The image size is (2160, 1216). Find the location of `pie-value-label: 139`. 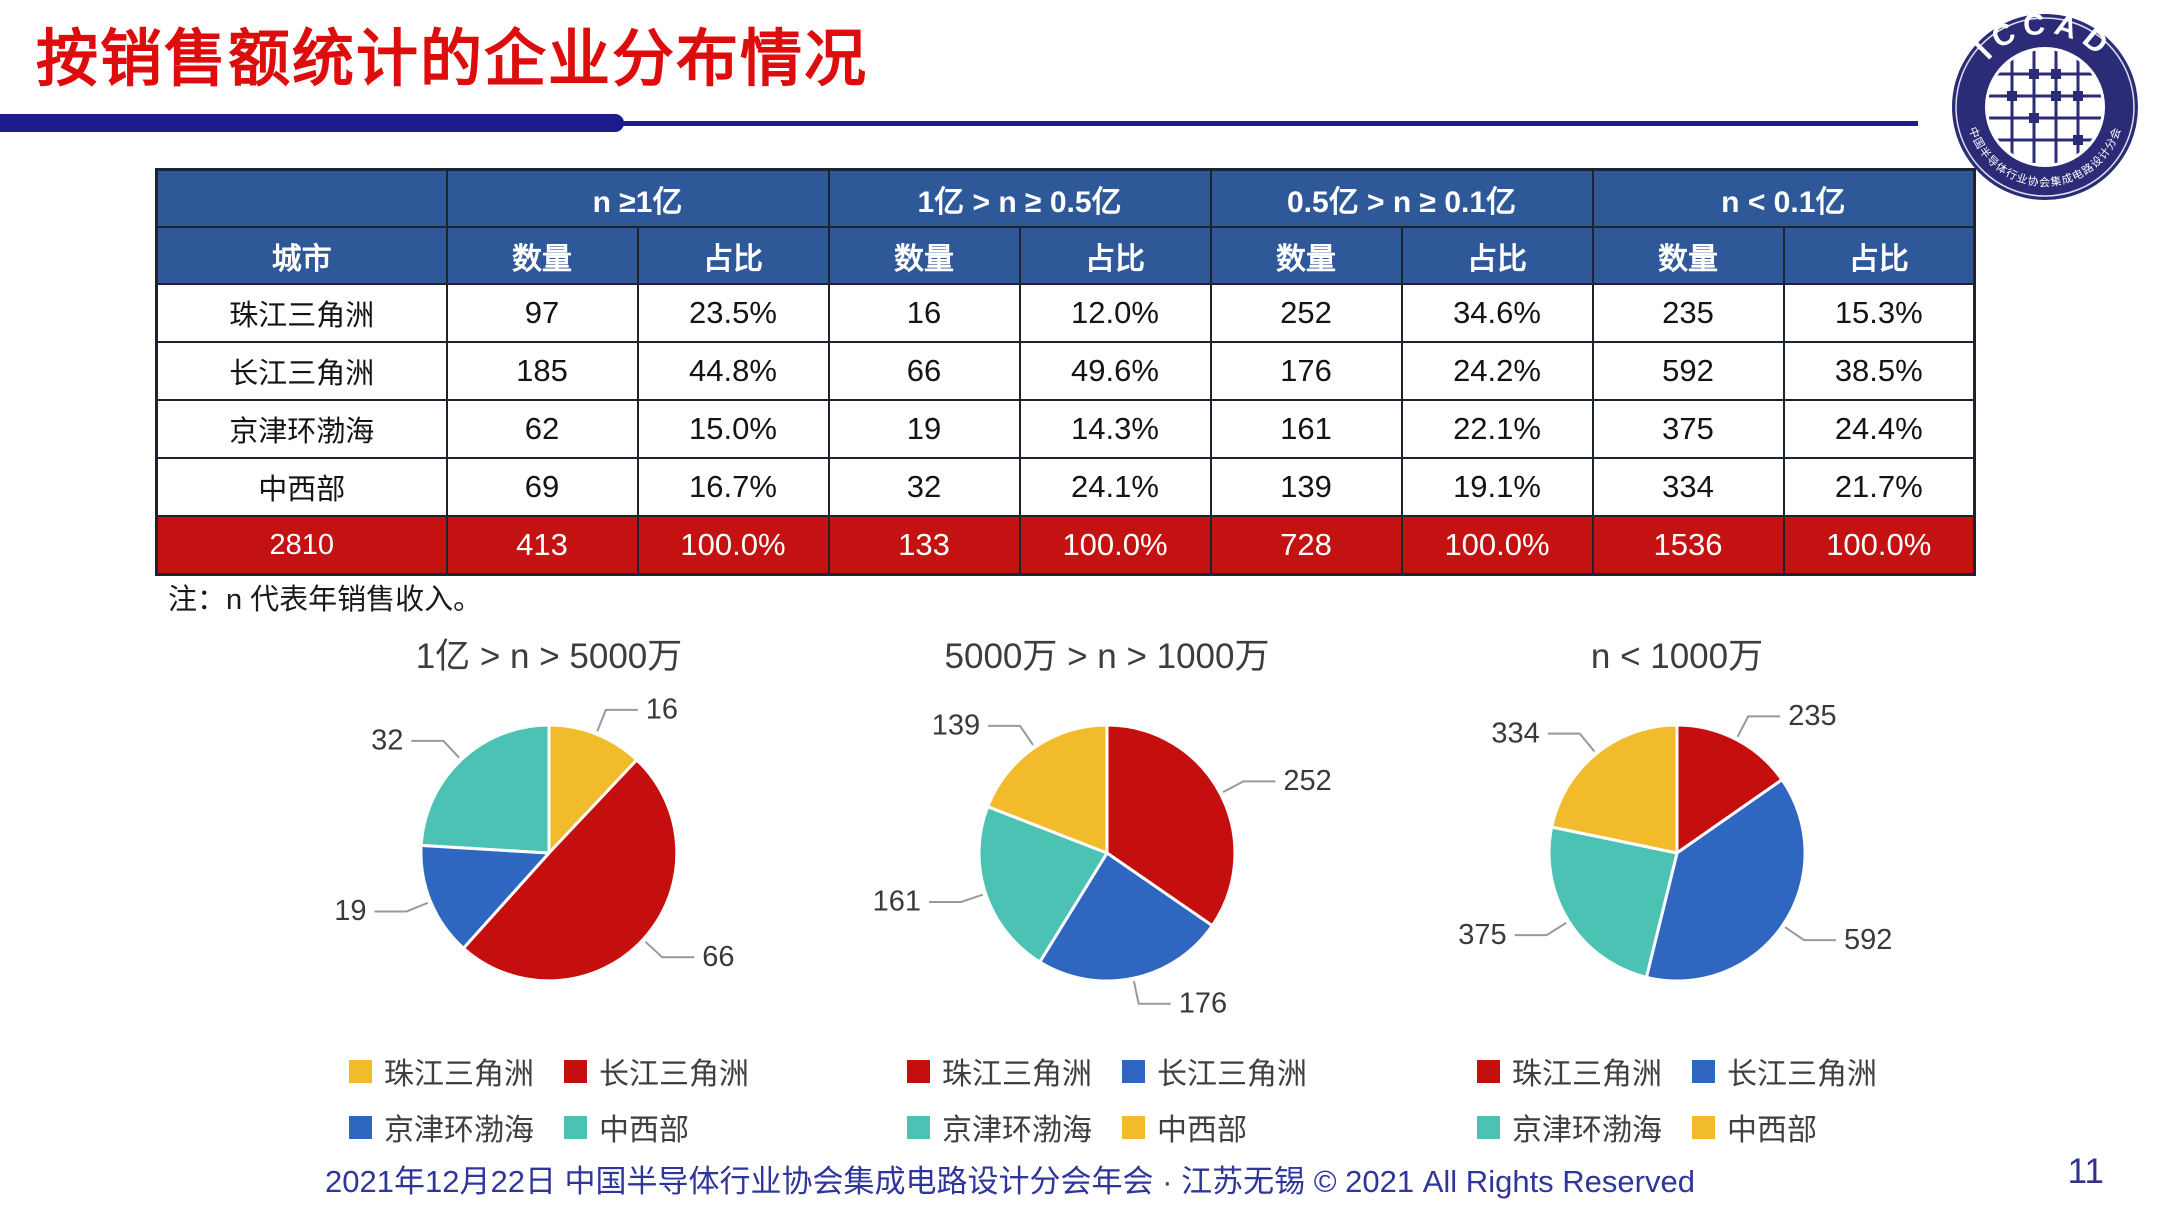

pie-value-label: 139 is located at coordinates (956, 726).